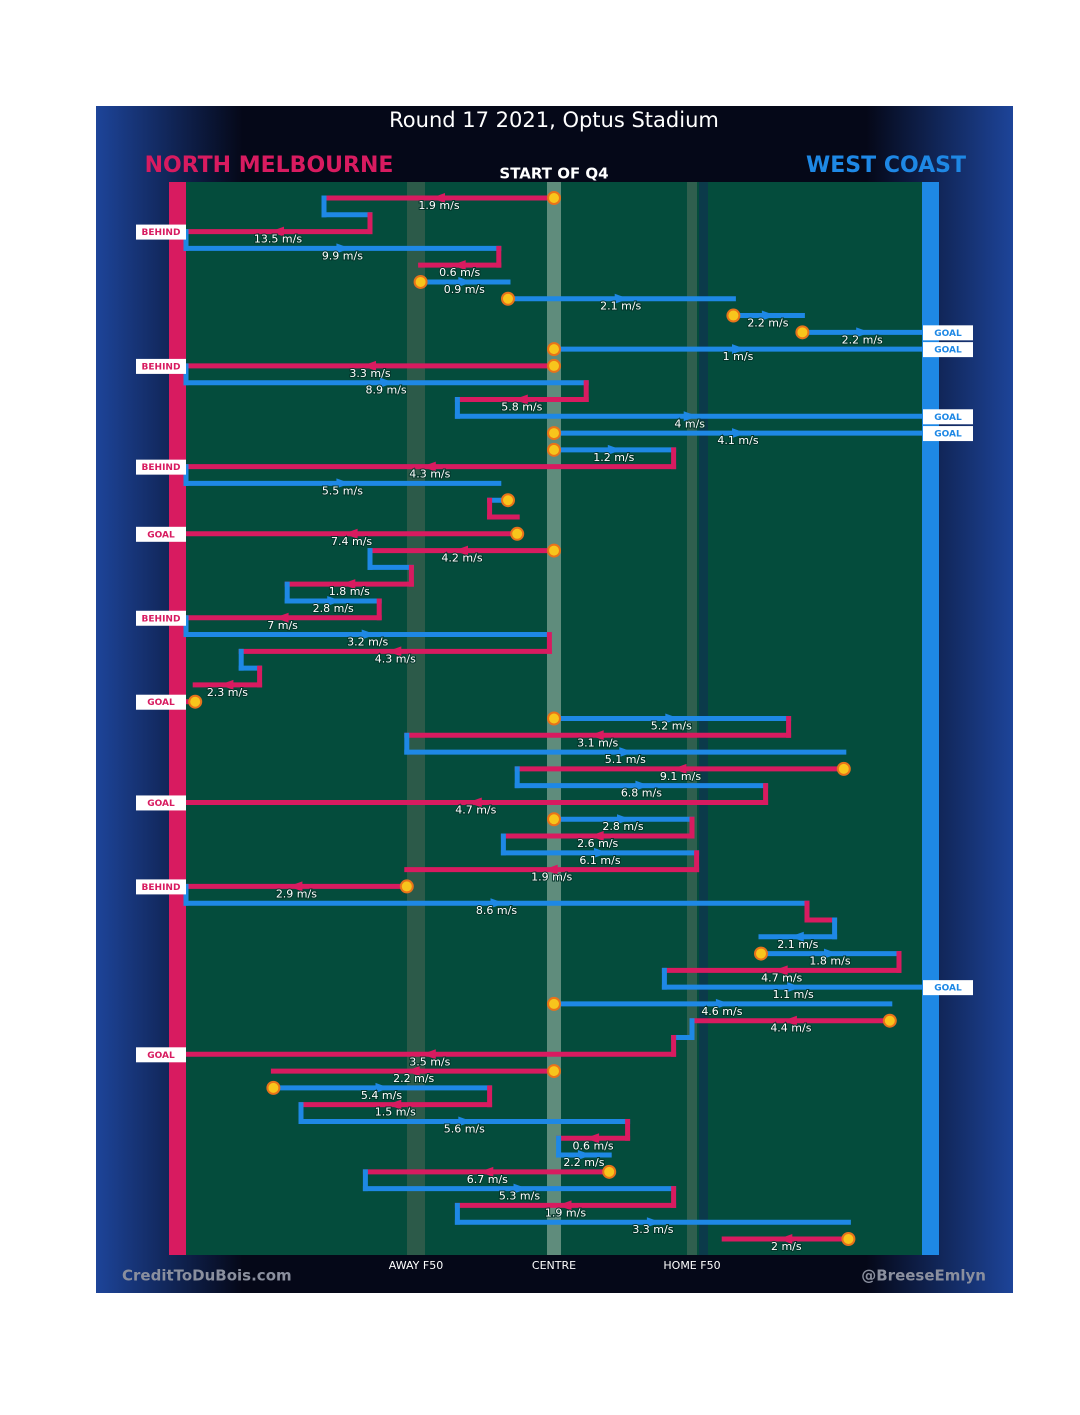 Image resolution: width=1080 pixels, height=1415 pixels. Describe the element at coordinates (923, 1276) in the screenshot. I see `credit: @BreeseEmlyn` at that location.